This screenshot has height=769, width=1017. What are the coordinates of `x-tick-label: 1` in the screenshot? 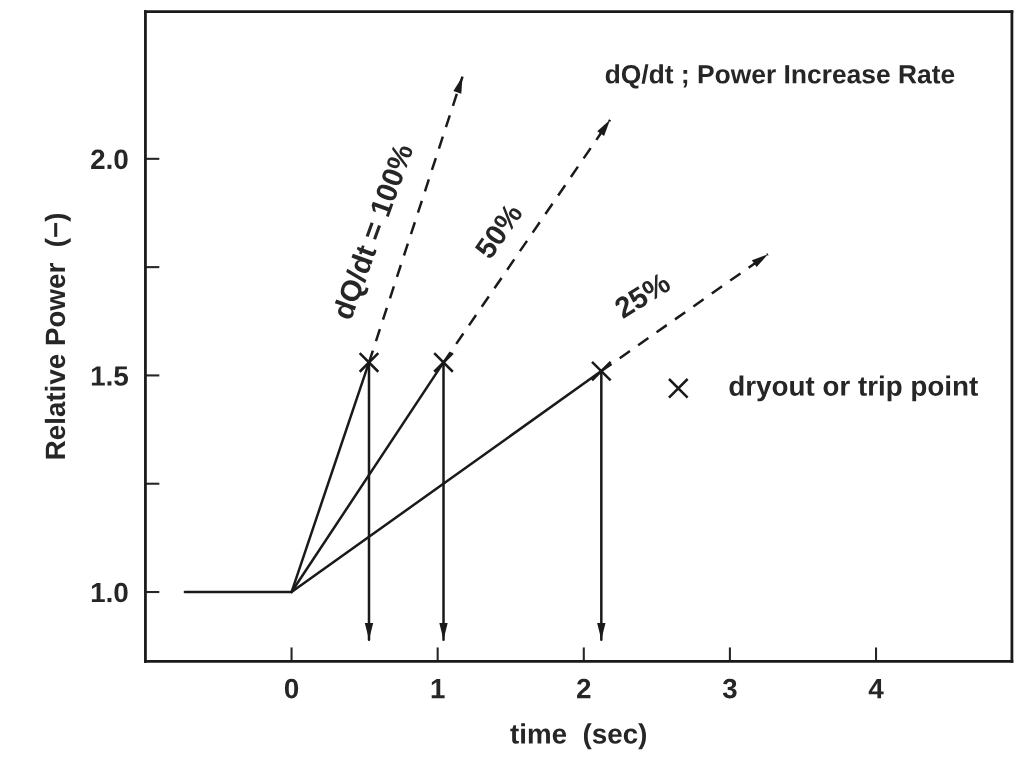 It's located at (438, 689).